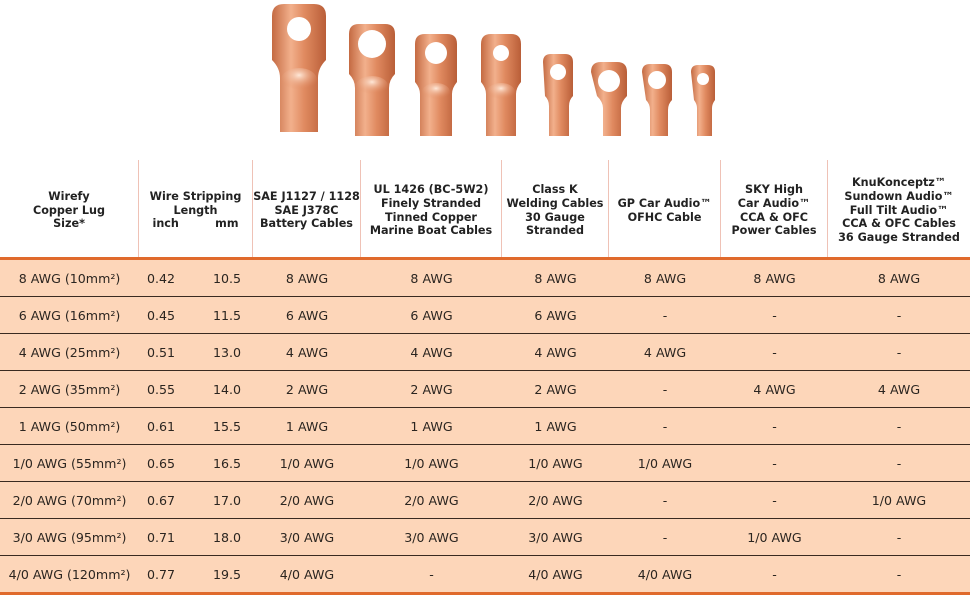 This screenshot has height=600, width=970. Describe the element at coordinates (307, 500) in the screenshot. I see `cell-sae: 2/0 AWG` at that location.